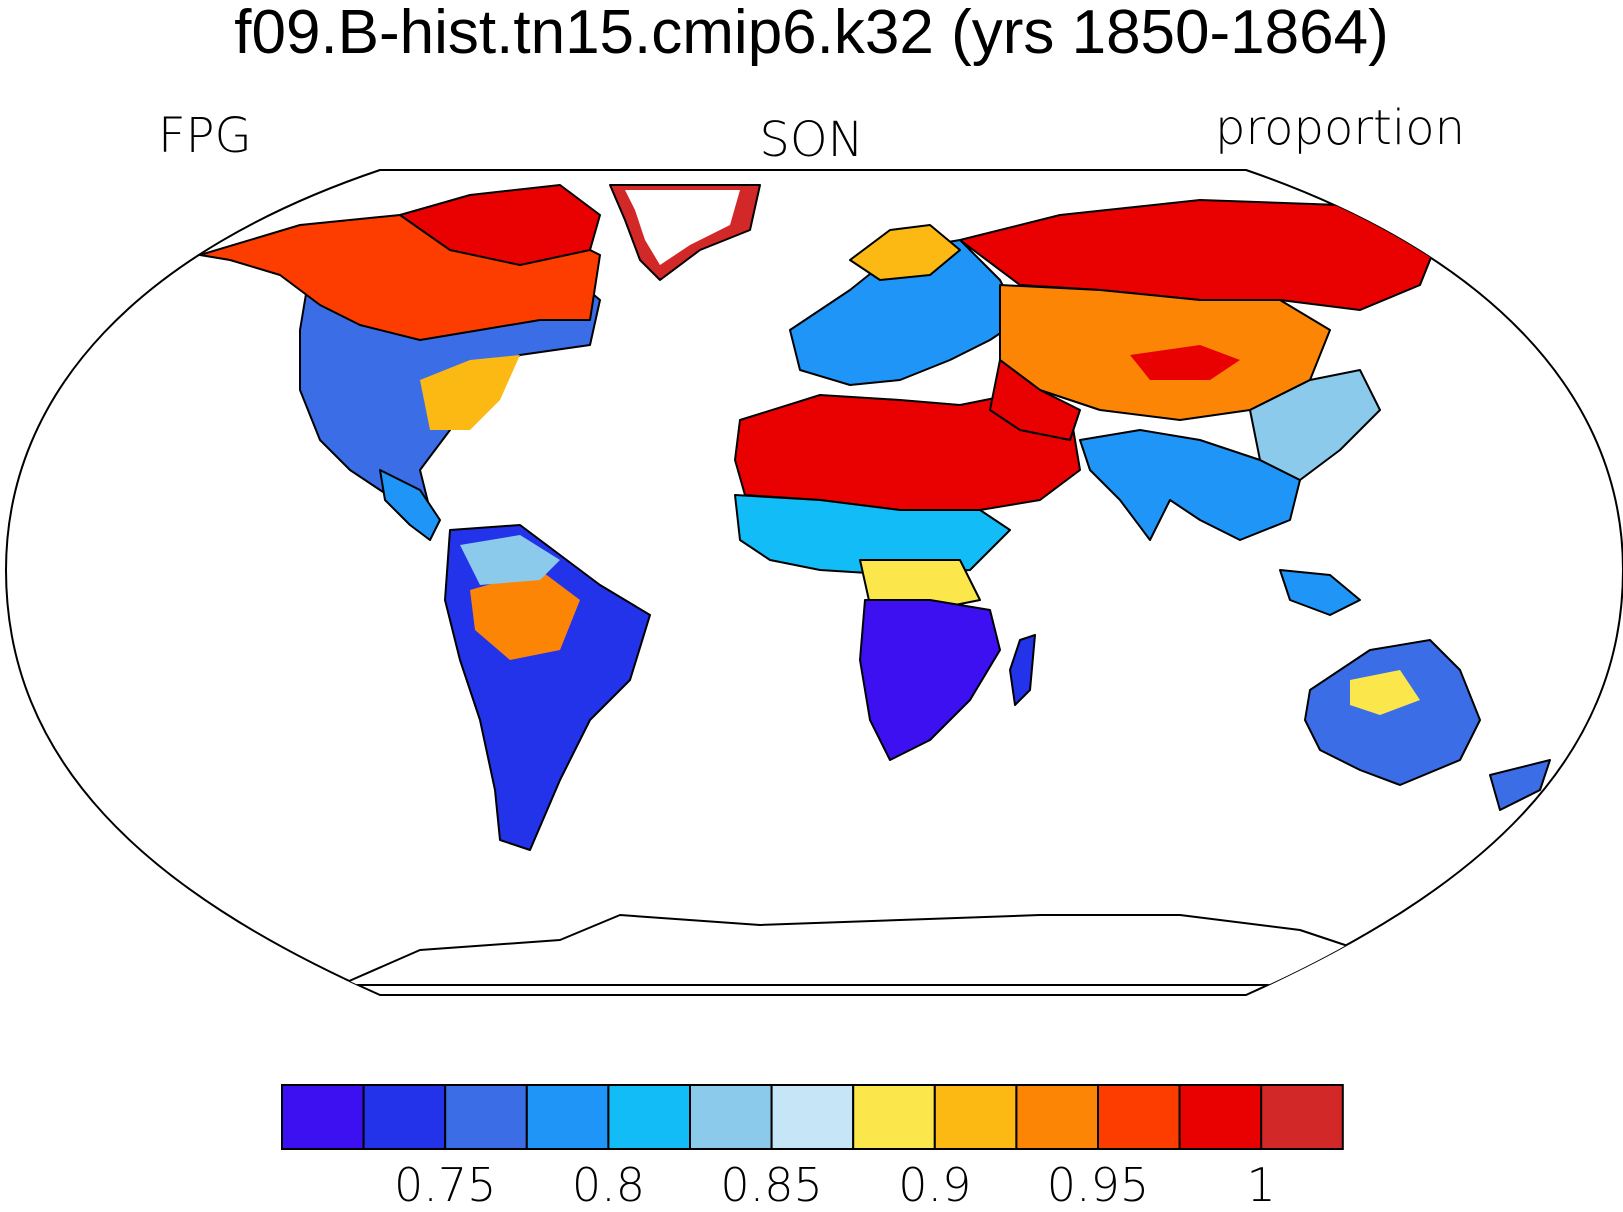  What do you see at coordinates (1520, 785) in the screenshot?
I see `region-new-zealand` at bounding box center [1520, 785].